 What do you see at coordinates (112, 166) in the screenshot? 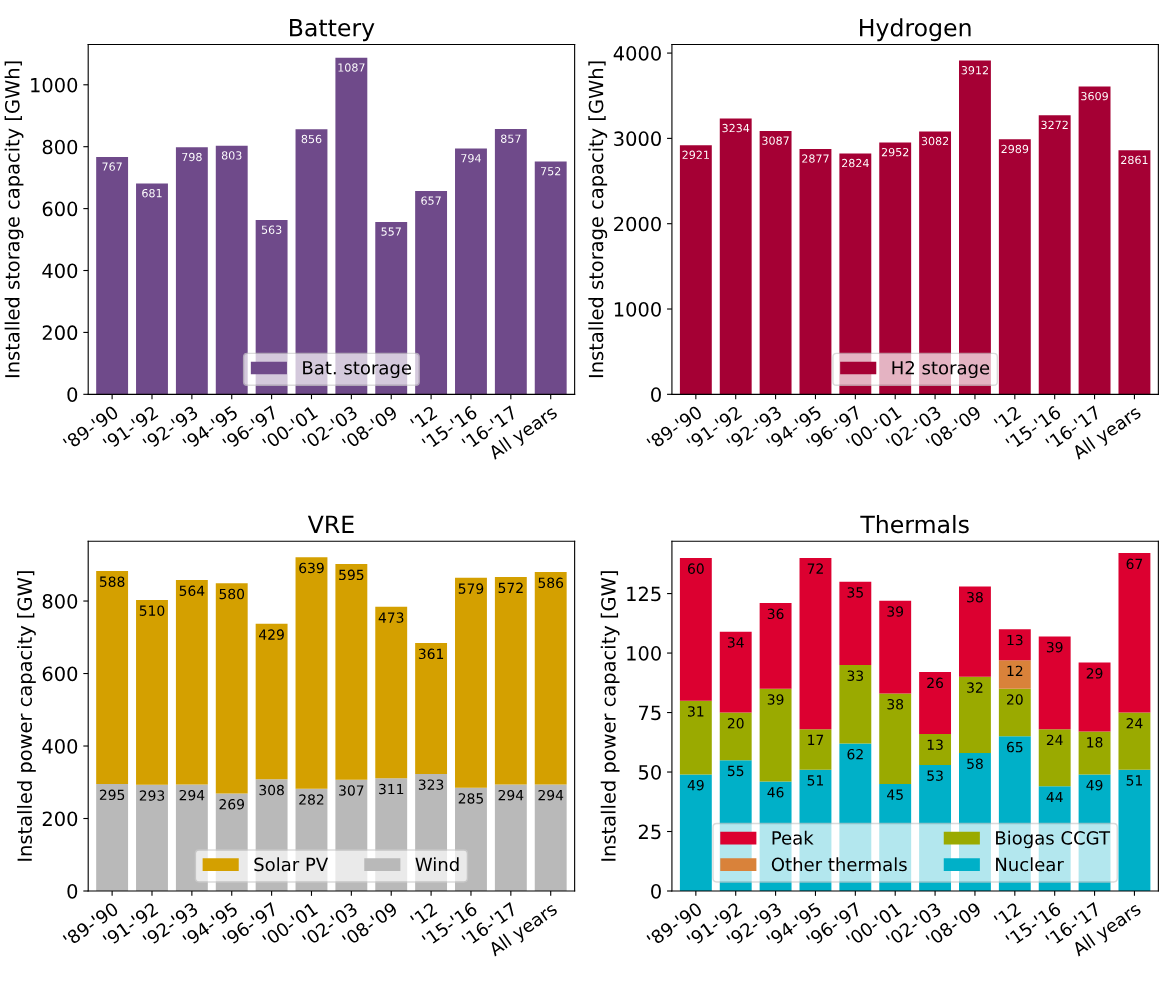
I see `data-label: 767` at bounding box center [112, 166].